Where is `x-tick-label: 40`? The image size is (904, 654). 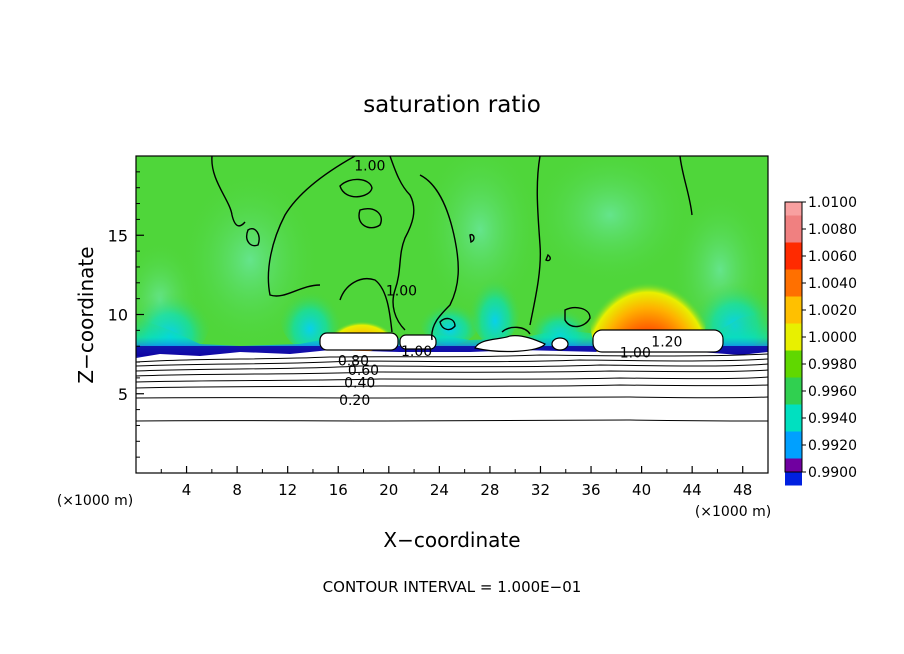 x-tick-label: 40 is located at coordinates (641, 490).